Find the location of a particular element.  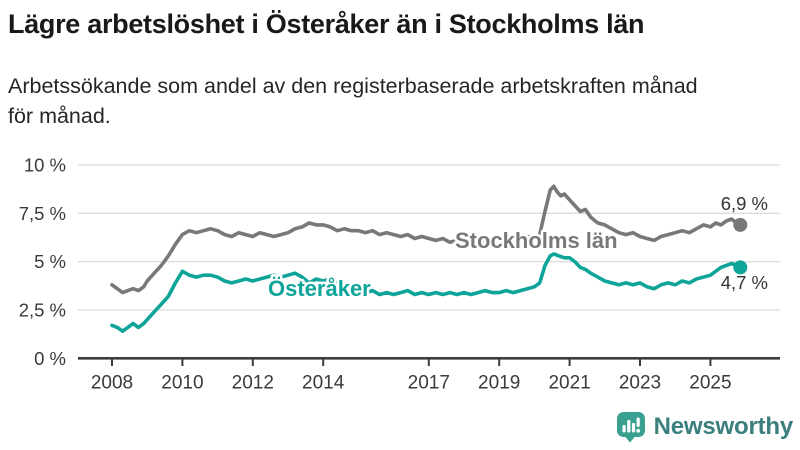

series-label-stockholms-l-n: Stockholms län is located at coordinates (536, 240).